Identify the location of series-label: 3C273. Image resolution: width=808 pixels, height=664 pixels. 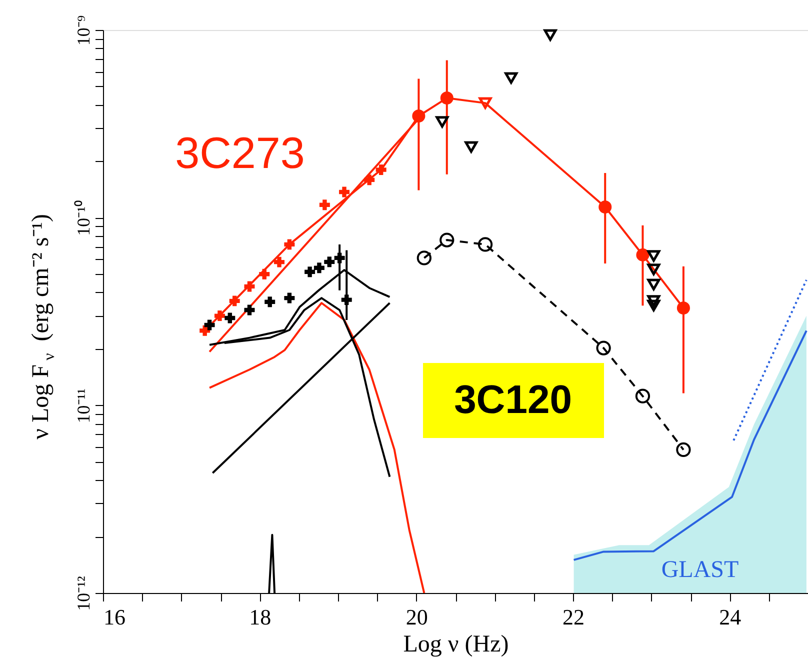
(240, 153).